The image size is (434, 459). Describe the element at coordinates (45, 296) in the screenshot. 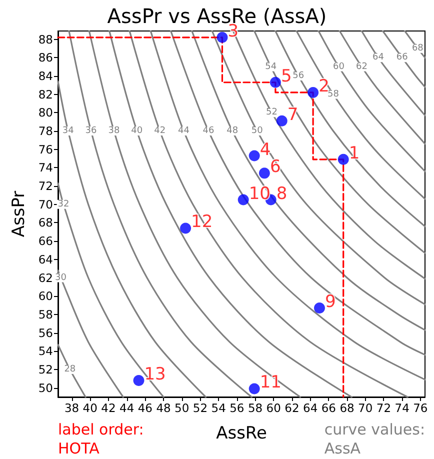

I see `y-tick-label: 60` at that location.